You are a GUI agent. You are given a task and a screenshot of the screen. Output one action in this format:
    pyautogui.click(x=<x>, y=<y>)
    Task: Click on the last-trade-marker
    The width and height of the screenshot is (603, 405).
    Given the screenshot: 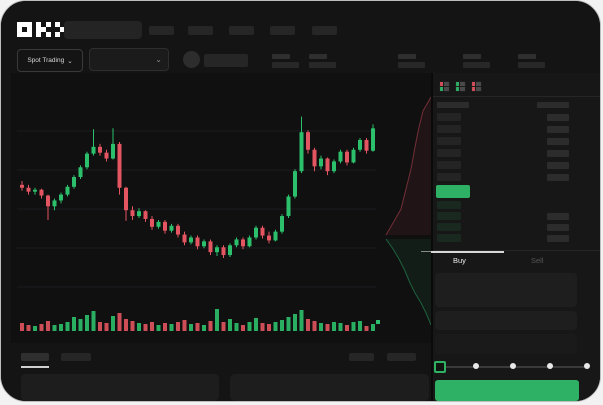 What is the action you would take?
    pyautogui.click(x=378, y=322)
    